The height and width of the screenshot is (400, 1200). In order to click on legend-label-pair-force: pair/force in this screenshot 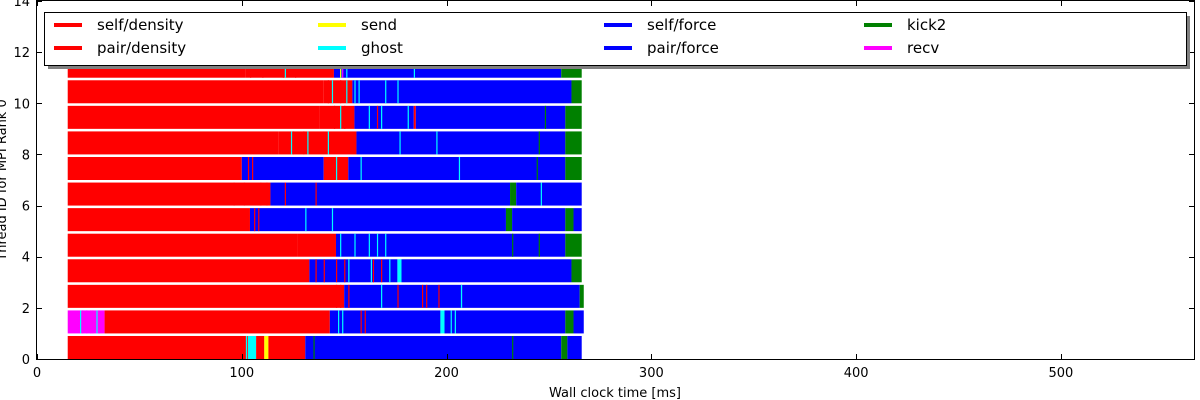, I will do `click(683, 48)`.